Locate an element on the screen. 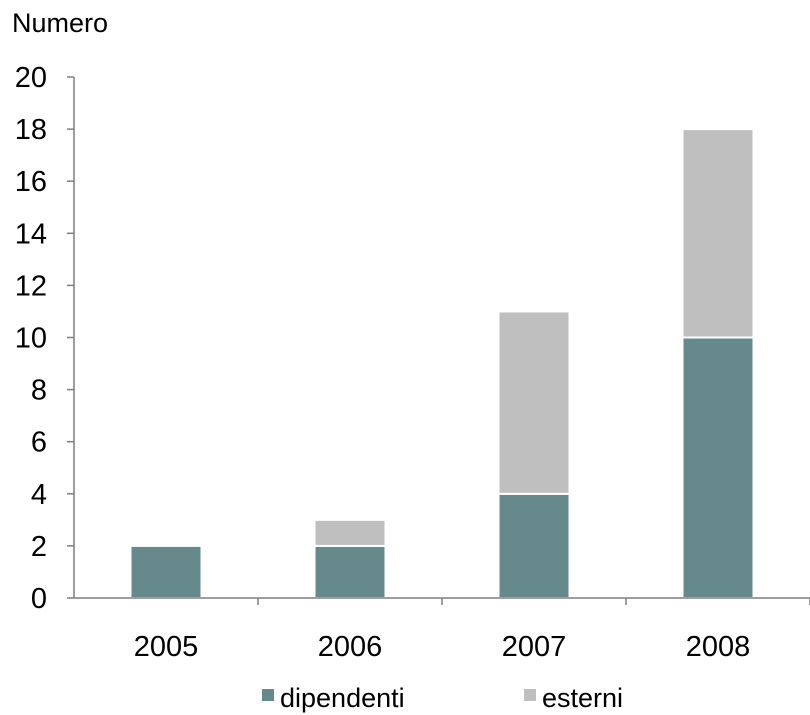 Image resolution: width=810 pixels, height=715 pixels. y-axis-label: Numero is located at coordinates (60, 23).